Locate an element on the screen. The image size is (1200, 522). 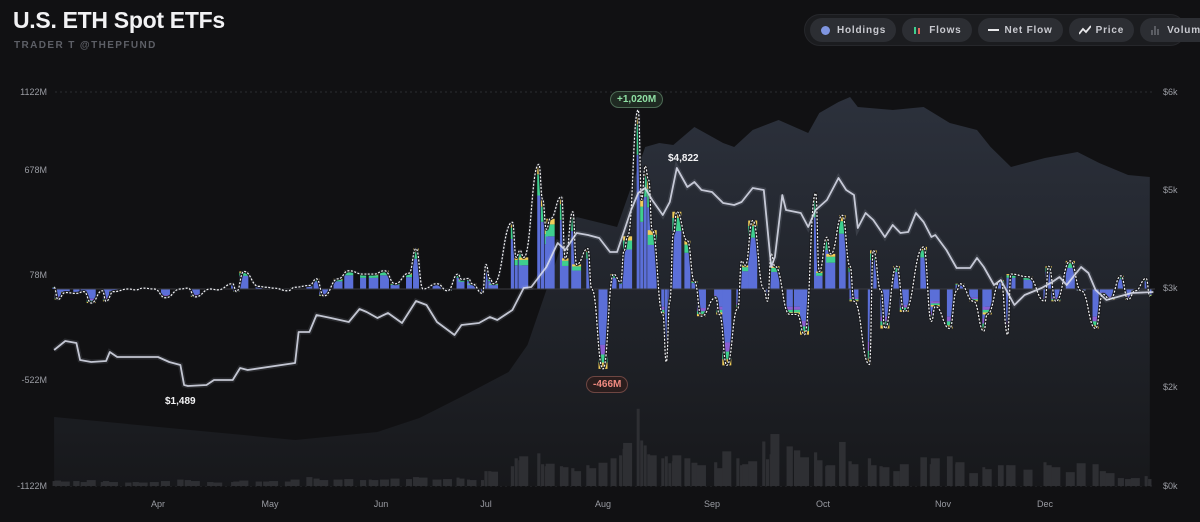
legend-volume-button: Volume is located at coordinates (1170, 30).